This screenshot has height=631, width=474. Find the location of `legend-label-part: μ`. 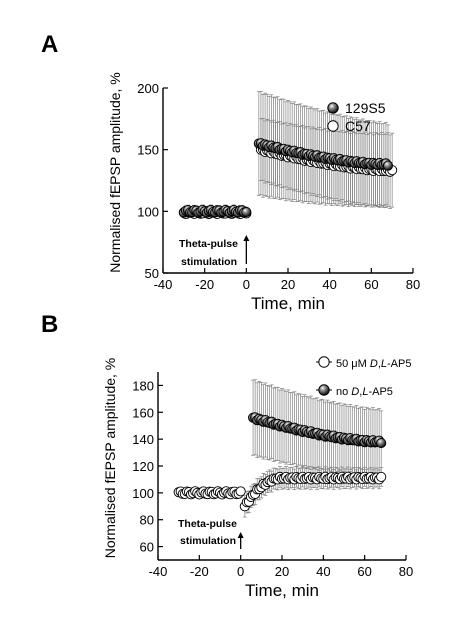

legend-label-part: μ is located at coordinates (354, 364).